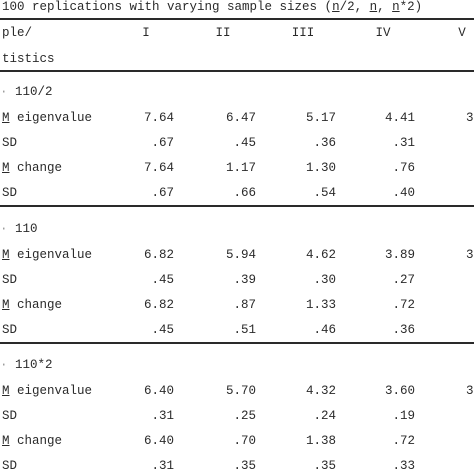 The width and height of the screenshot is (474, 474). I want to click on table-cell: .46, so click(324, 330).